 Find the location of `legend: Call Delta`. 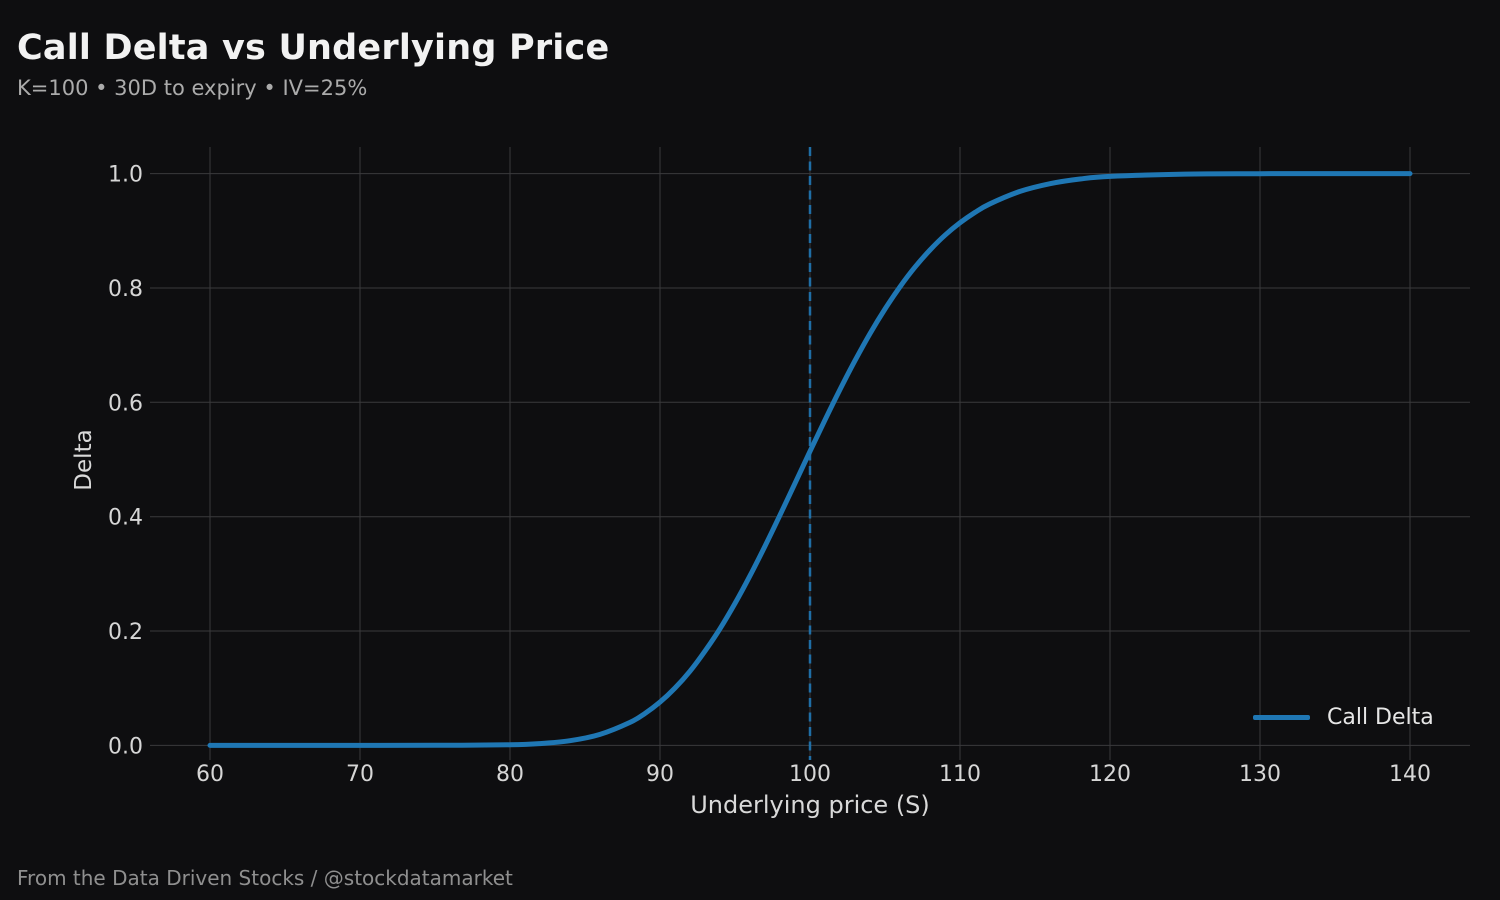

legend: Call Delta is located at coordinates (1343, 717).